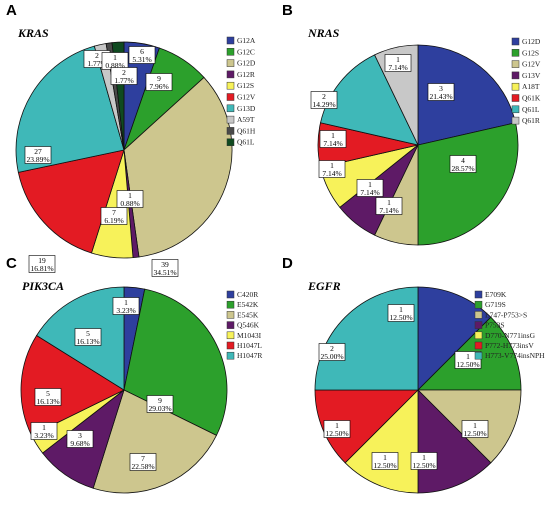 This screenshot has width=550, height=510. I want to click on slice-percent-label: 1.77%, so click(123, 80).